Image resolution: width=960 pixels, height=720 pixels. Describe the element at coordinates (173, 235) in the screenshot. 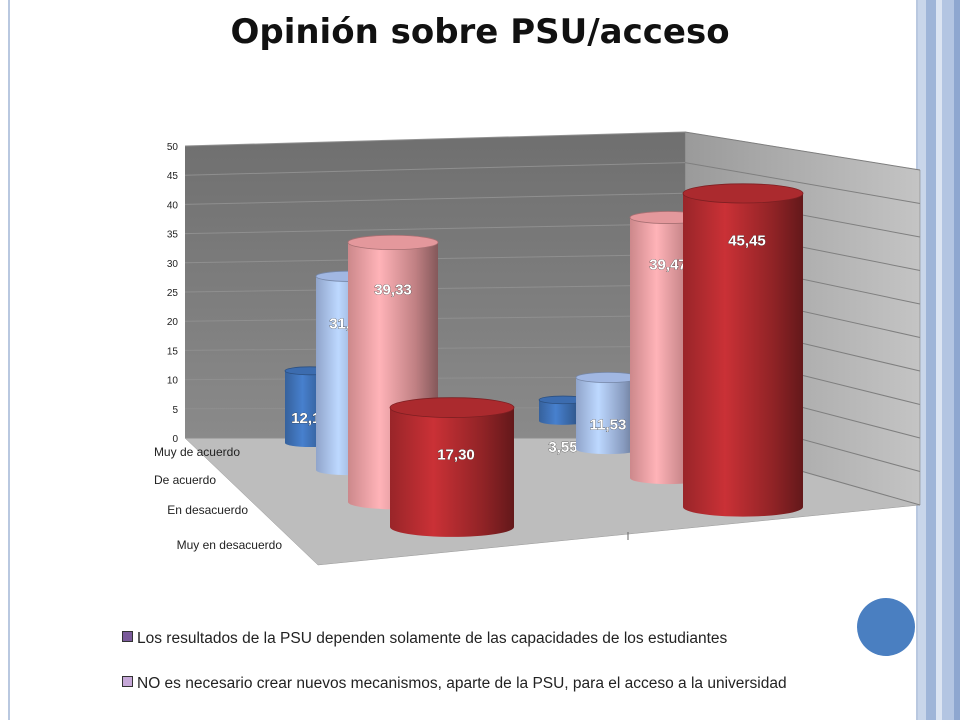

I see `y-tick-label: 35` at that location.